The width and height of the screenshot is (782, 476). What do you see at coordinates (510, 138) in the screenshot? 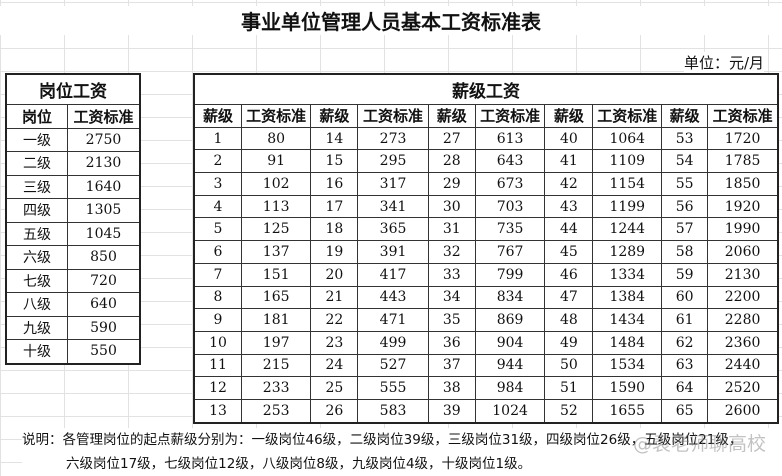
I see `cell-standard: 613` at bounding box center [510, 138].